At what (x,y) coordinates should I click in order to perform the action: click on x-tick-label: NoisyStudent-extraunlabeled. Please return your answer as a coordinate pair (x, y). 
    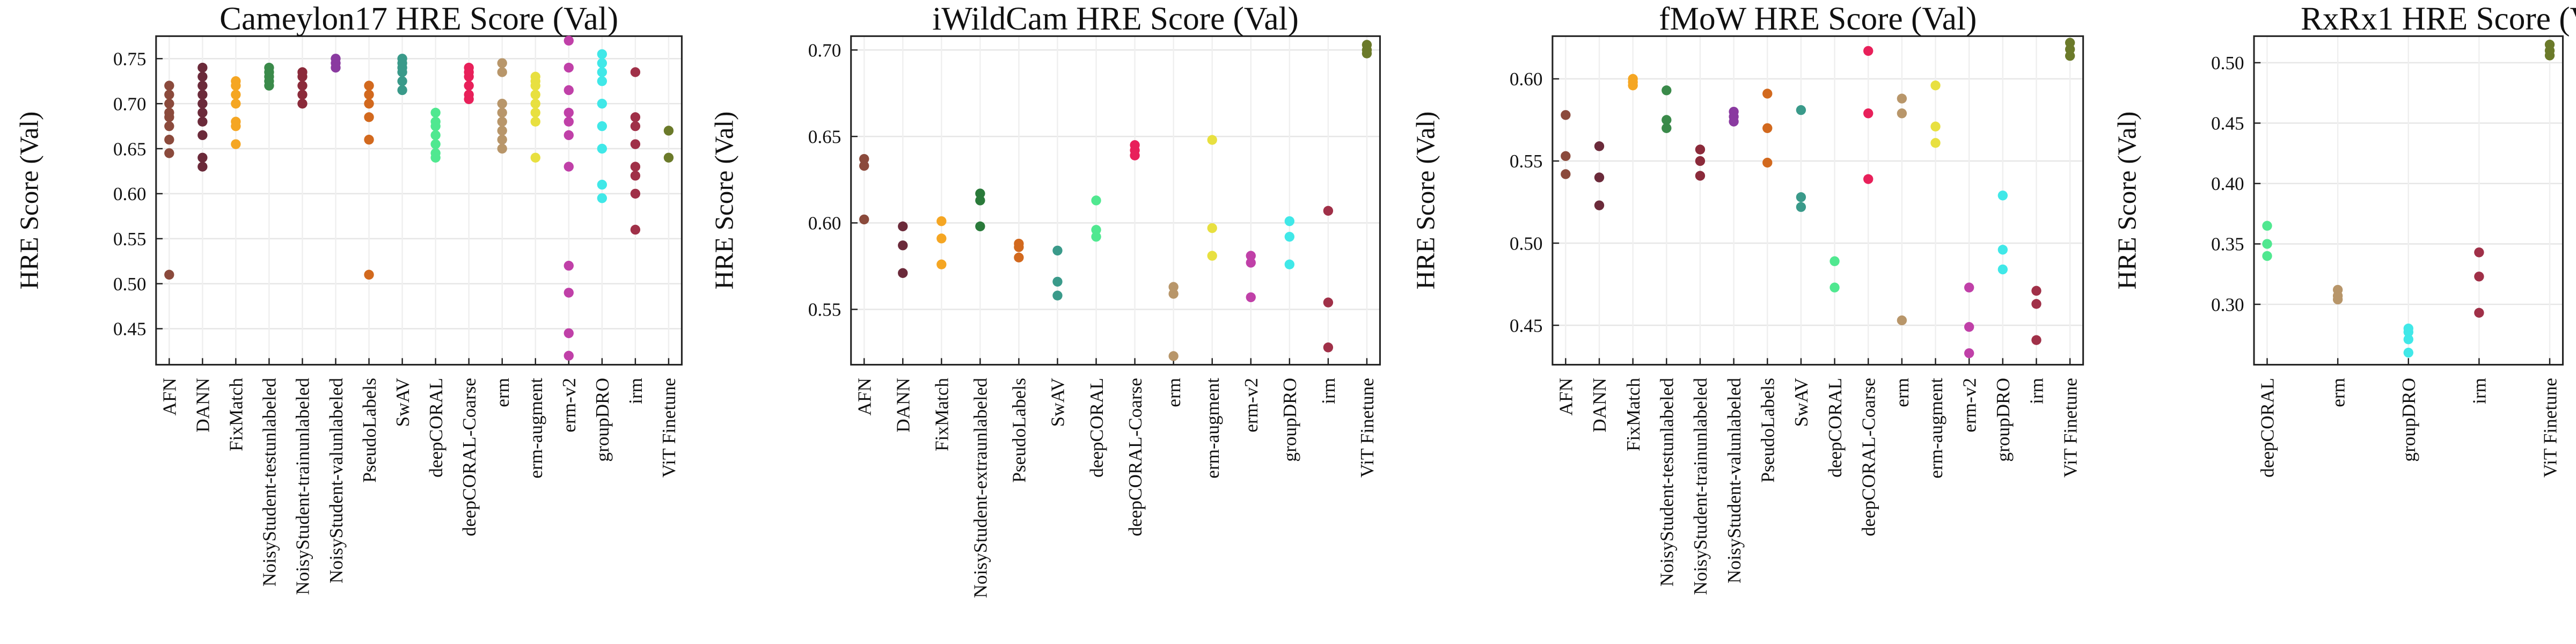
    Looking at the image, I should click on (980, 488).